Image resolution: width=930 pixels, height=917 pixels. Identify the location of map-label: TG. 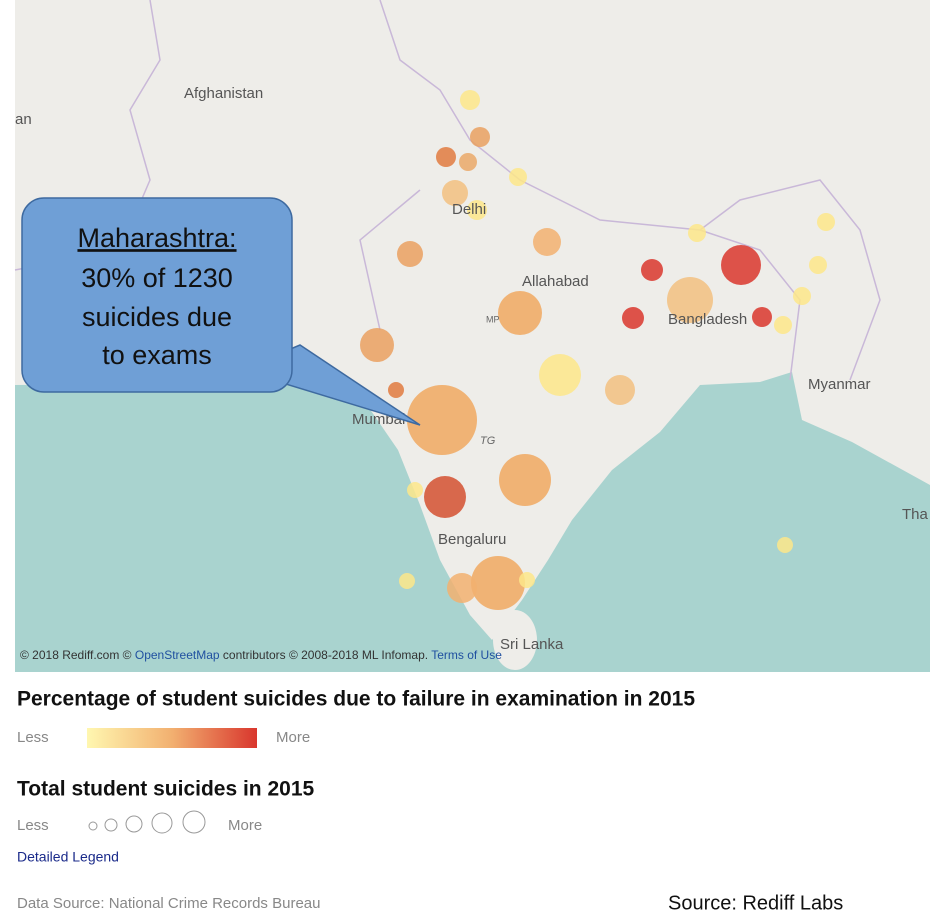
(488, 441).